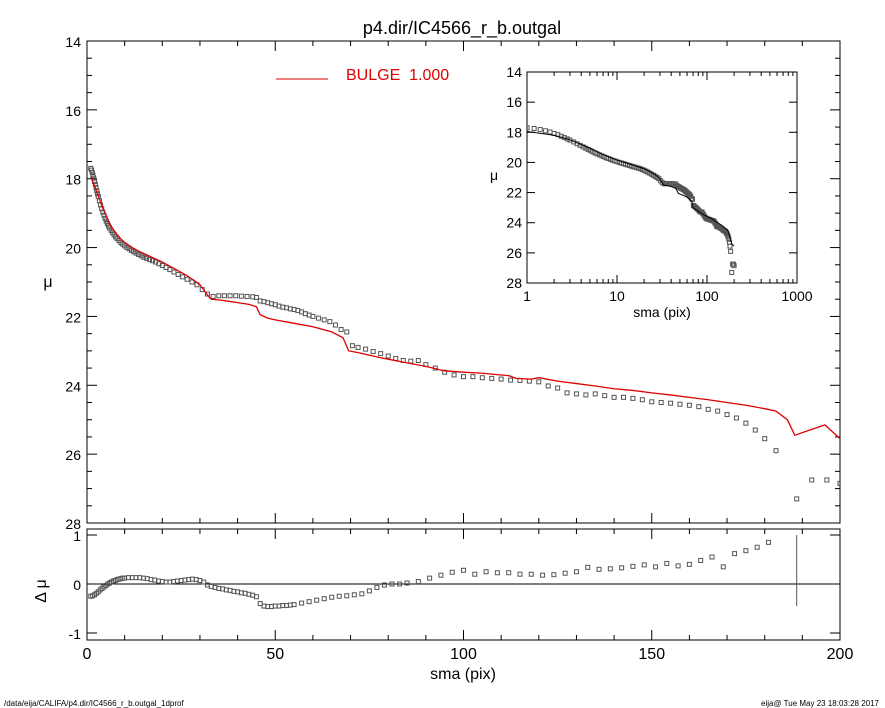 The width and height of the screenshot is (885, 708). What do you see at coordinates (651, 654) in the screenshot?
I see `residual-x-tick-label: 150` at bounding box center [651, 654].